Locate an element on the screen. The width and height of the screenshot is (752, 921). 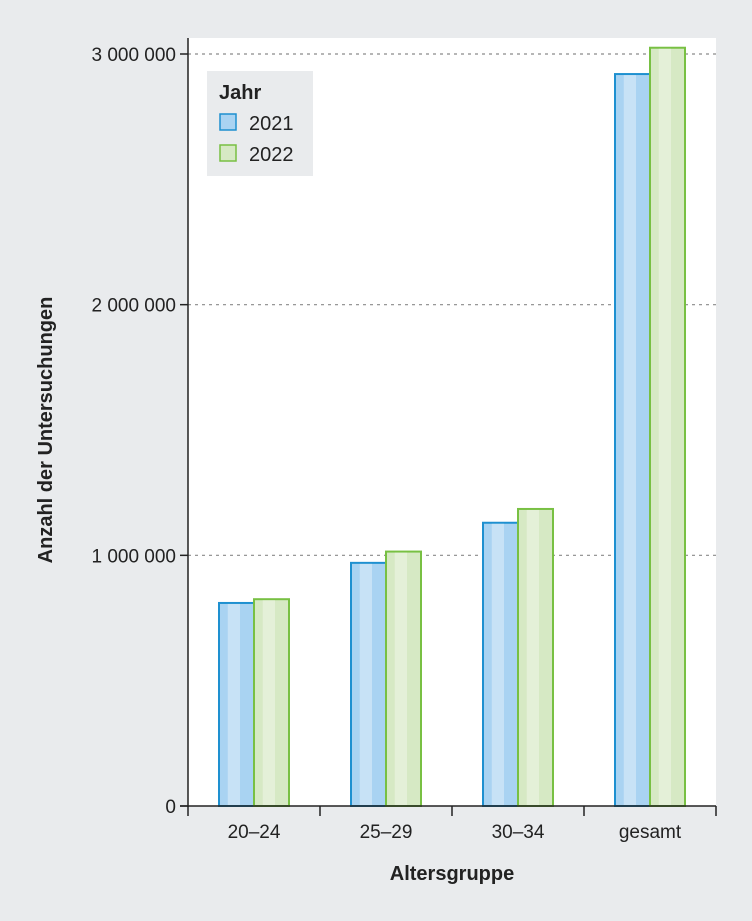
legend-label-2021: 2021 is located at coordinates (271, 124).